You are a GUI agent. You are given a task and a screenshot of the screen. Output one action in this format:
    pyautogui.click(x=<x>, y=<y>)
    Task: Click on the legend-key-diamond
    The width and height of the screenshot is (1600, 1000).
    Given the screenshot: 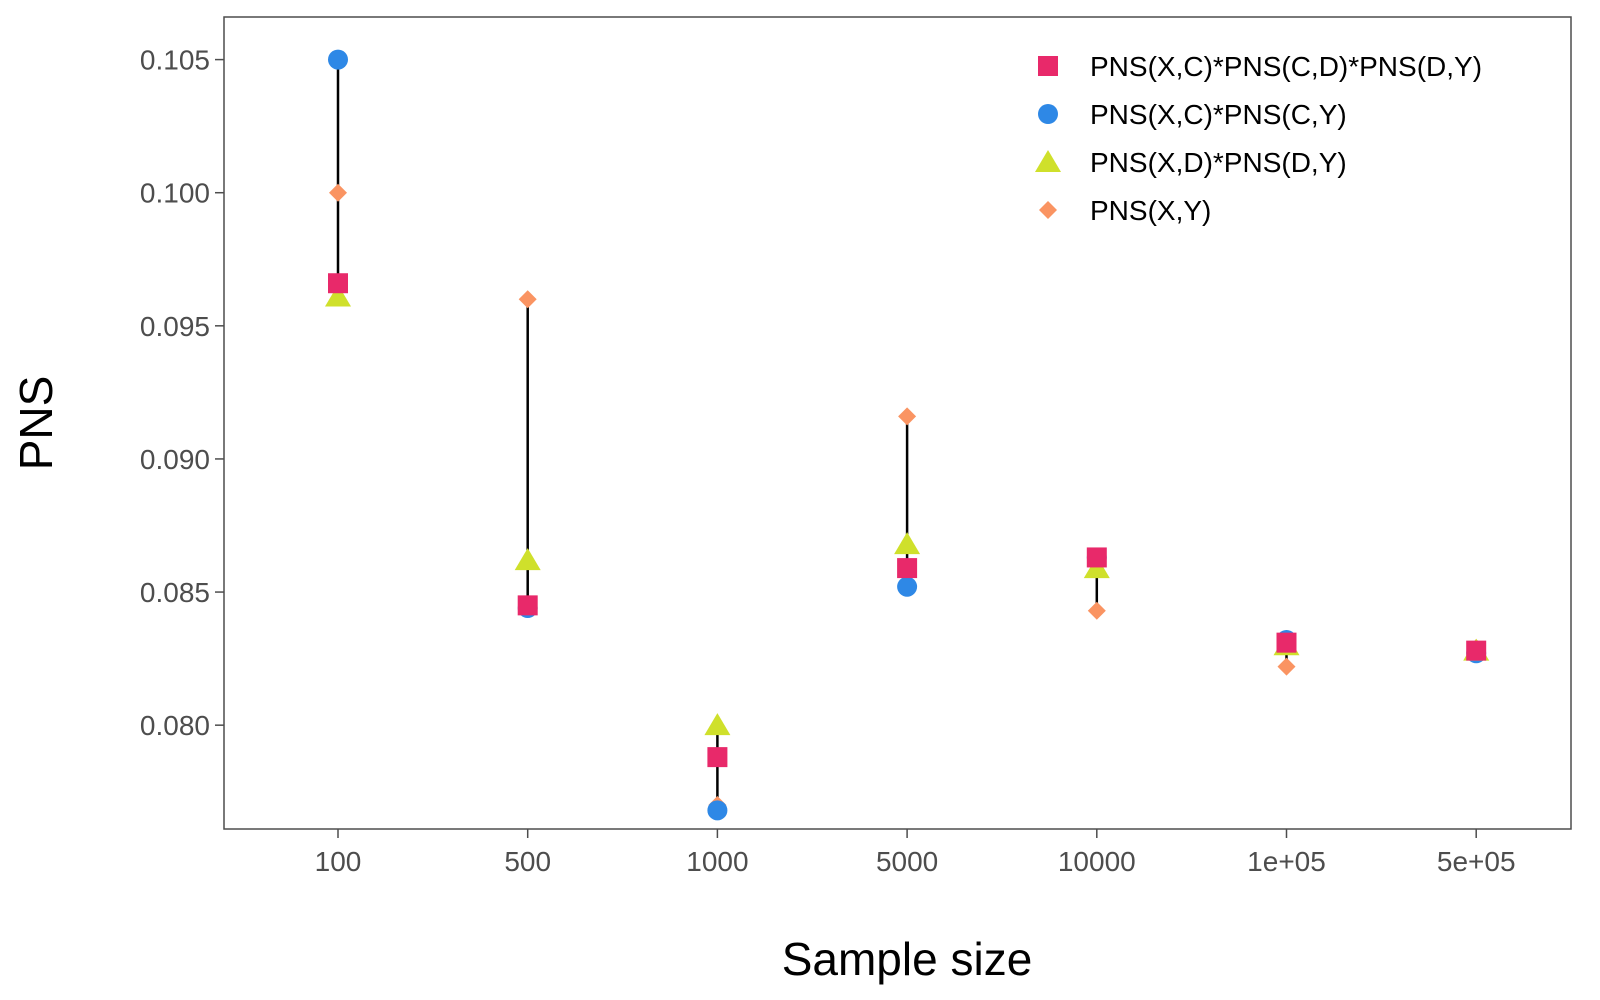 What is the action you would take?
    pyautogui.click(x=1048, y=210)
    